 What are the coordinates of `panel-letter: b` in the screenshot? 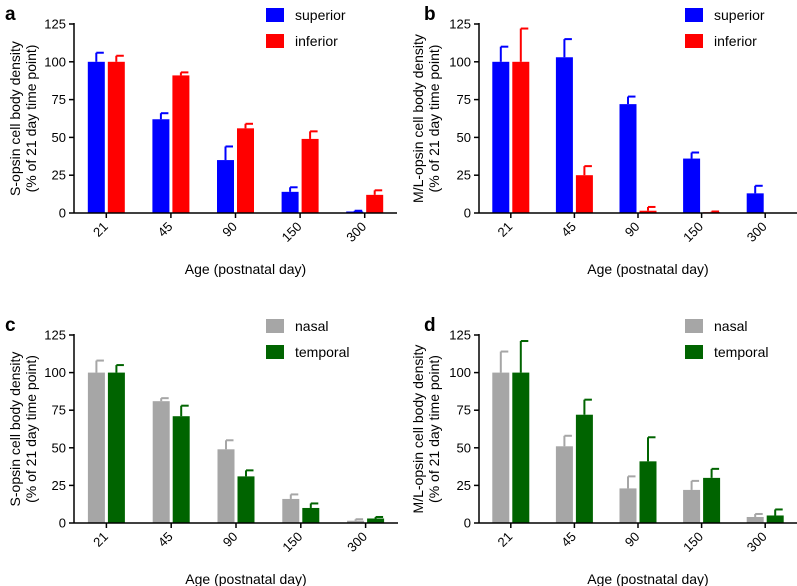 It's located at (430, 14).